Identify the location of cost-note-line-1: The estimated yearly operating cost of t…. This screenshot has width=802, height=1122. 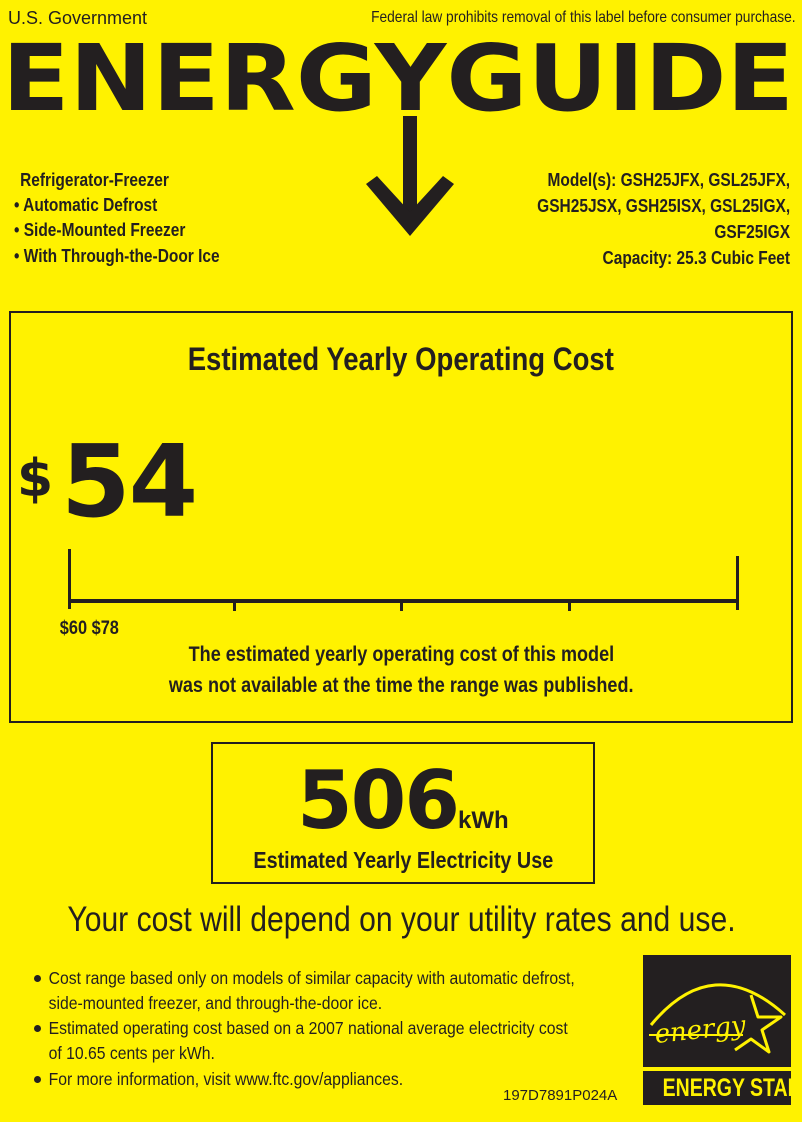
(401, 654).